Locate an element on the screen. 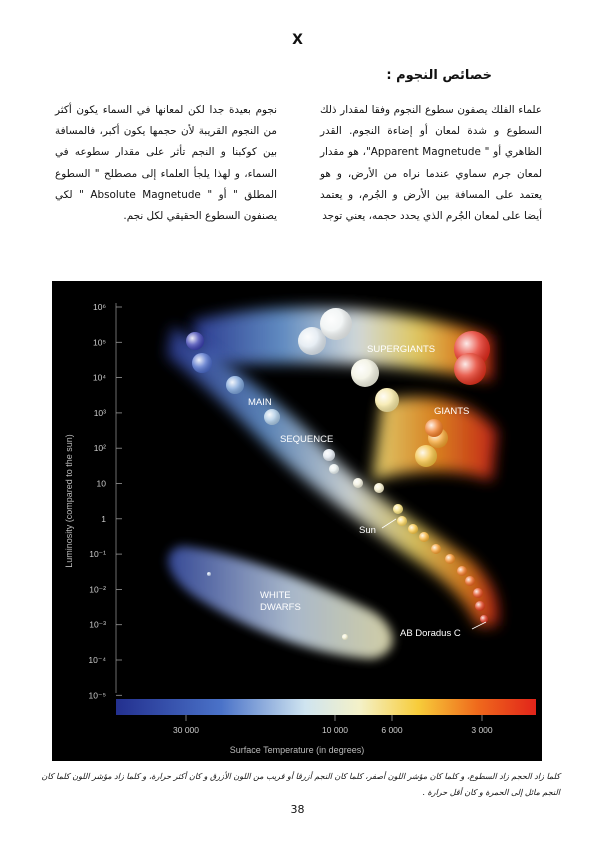 This screenshot has width=595, height=842. temperature-color-bar is located at coordinates (326, 707).